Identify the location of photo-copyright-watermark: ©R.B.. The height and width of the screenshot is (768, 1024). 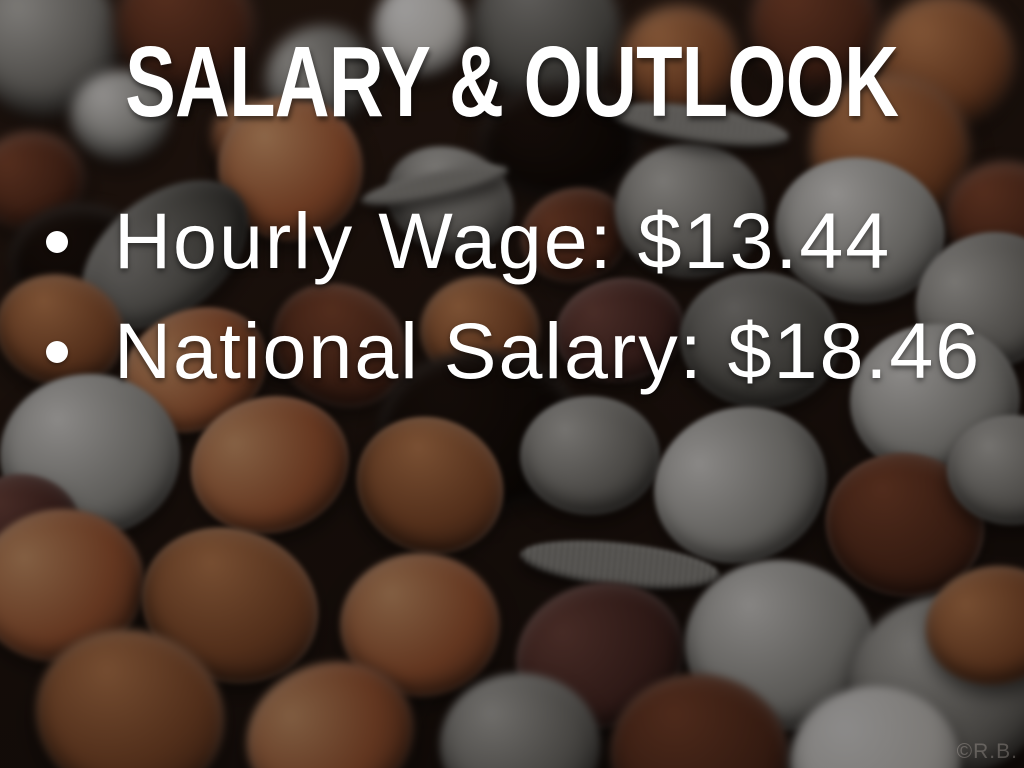
(987, 751).